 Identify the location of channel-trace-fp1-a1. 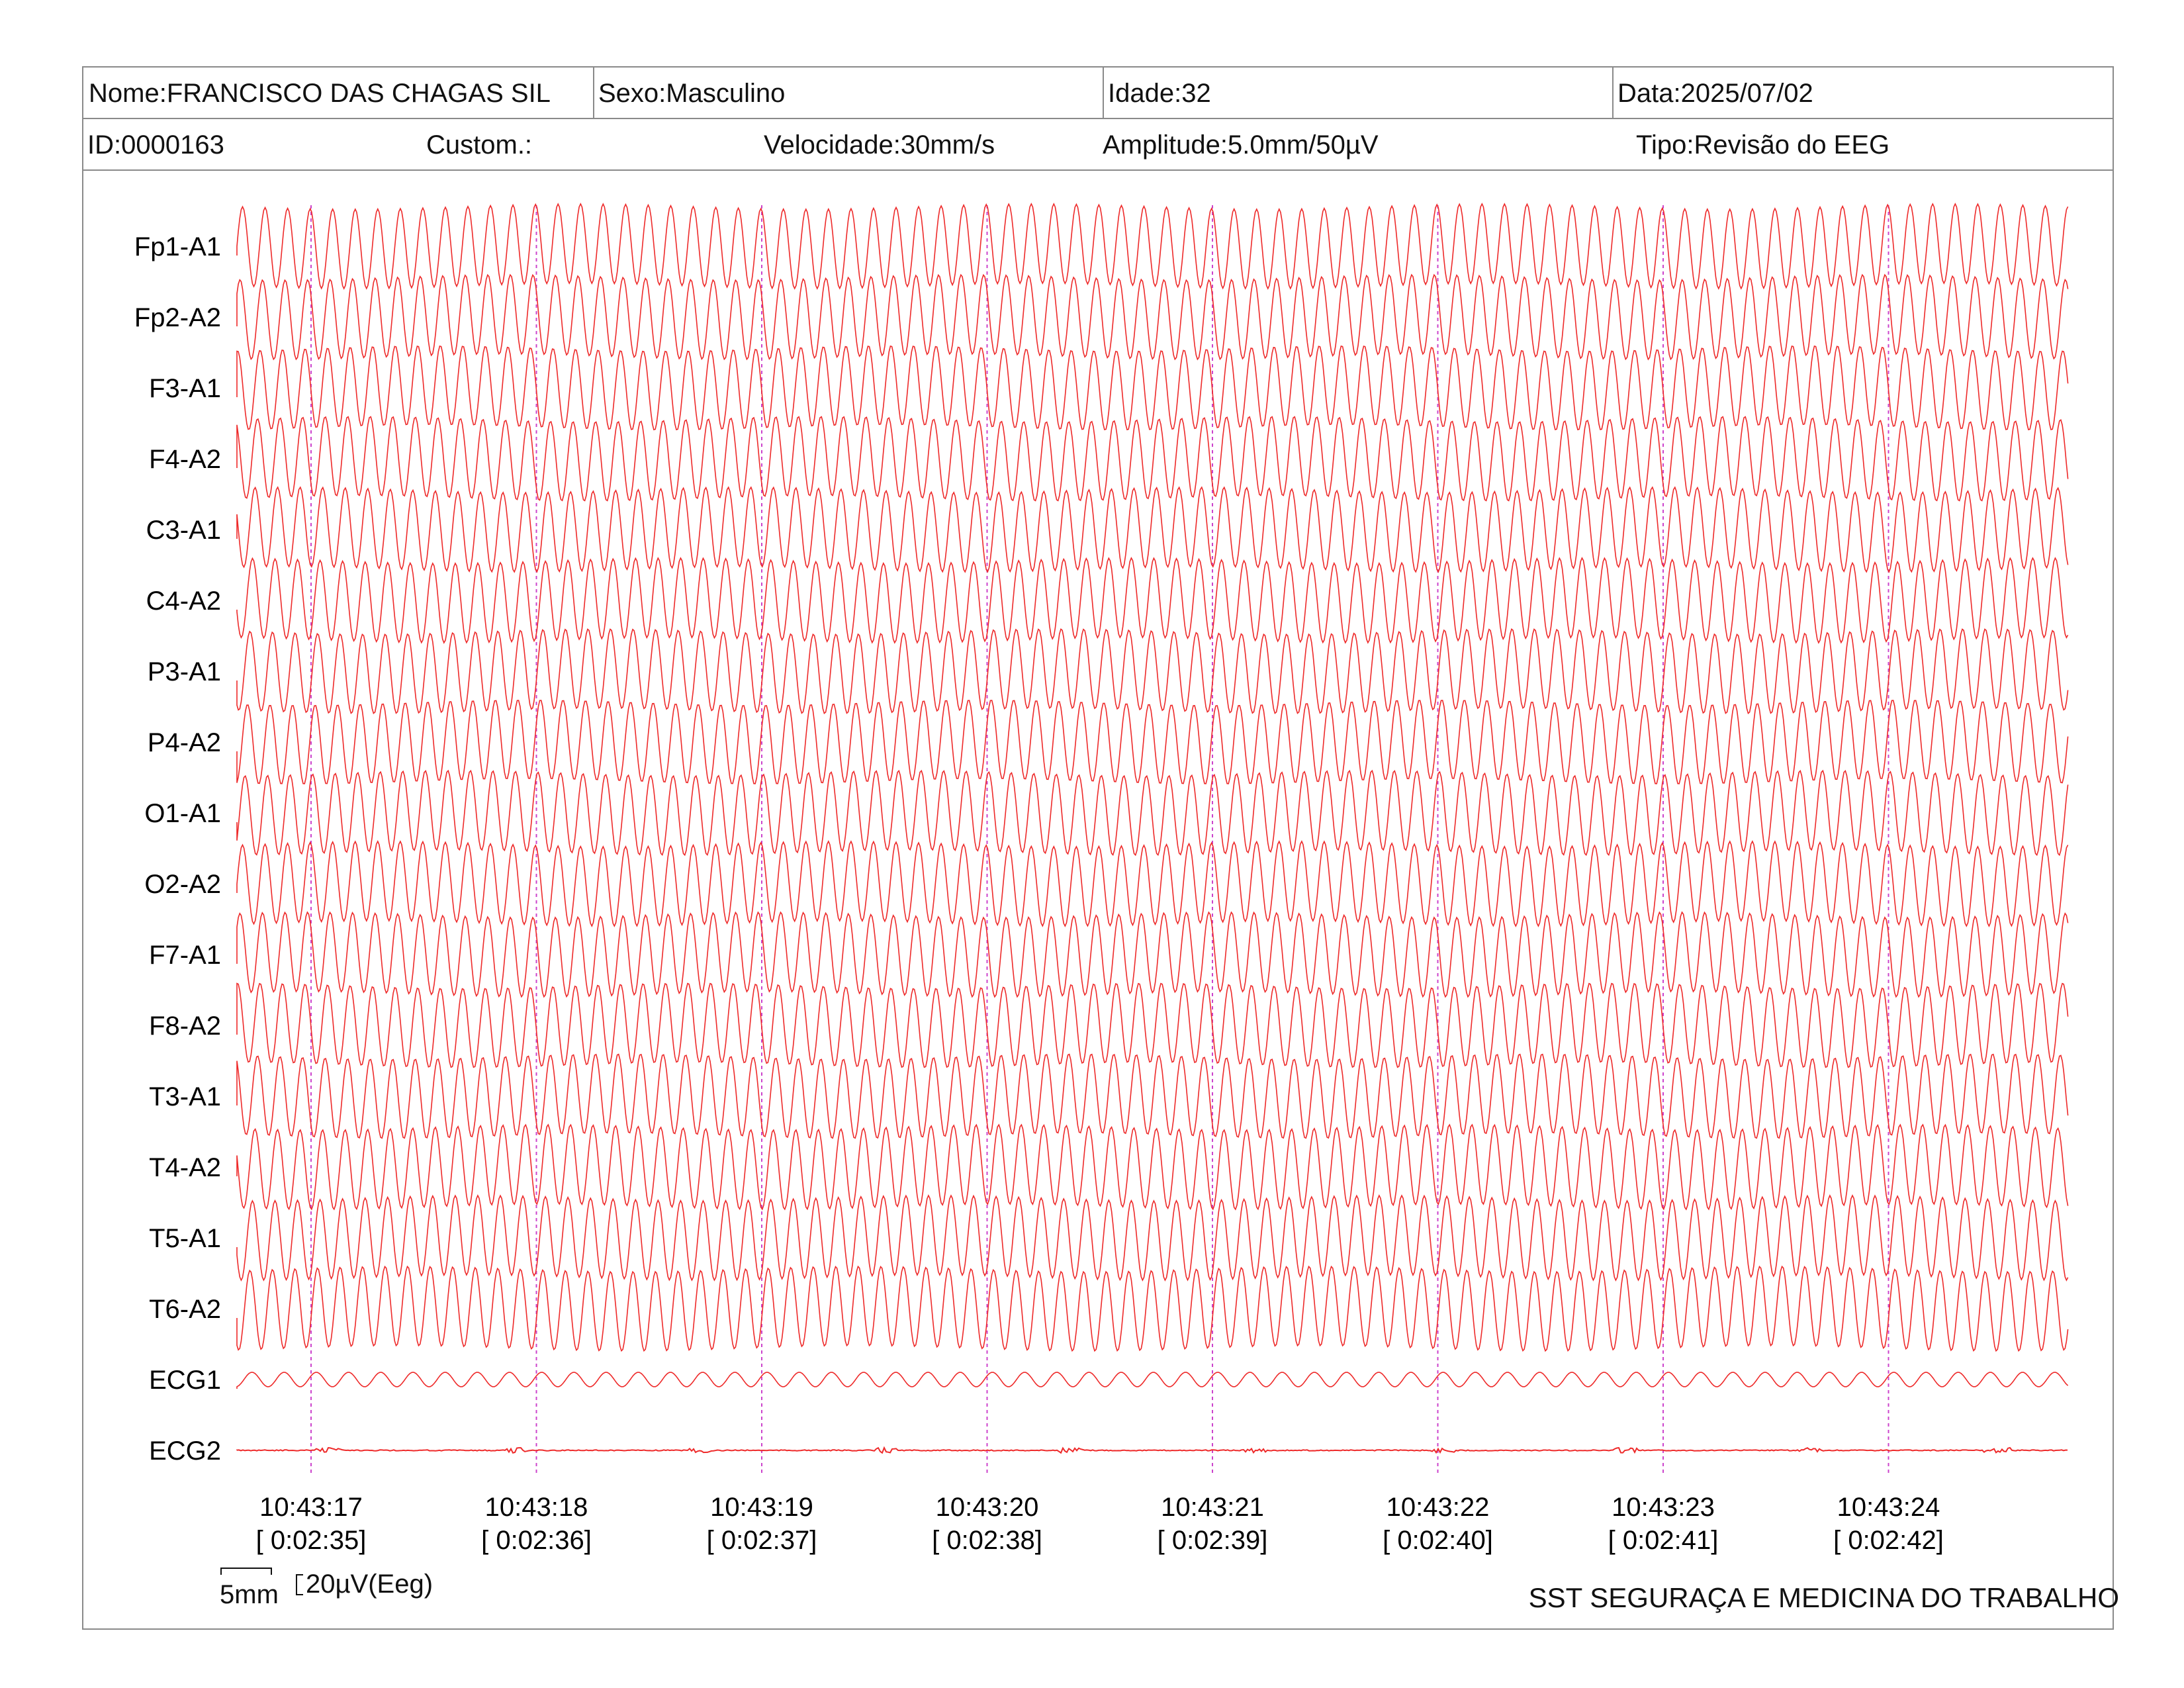
(1152, 246).